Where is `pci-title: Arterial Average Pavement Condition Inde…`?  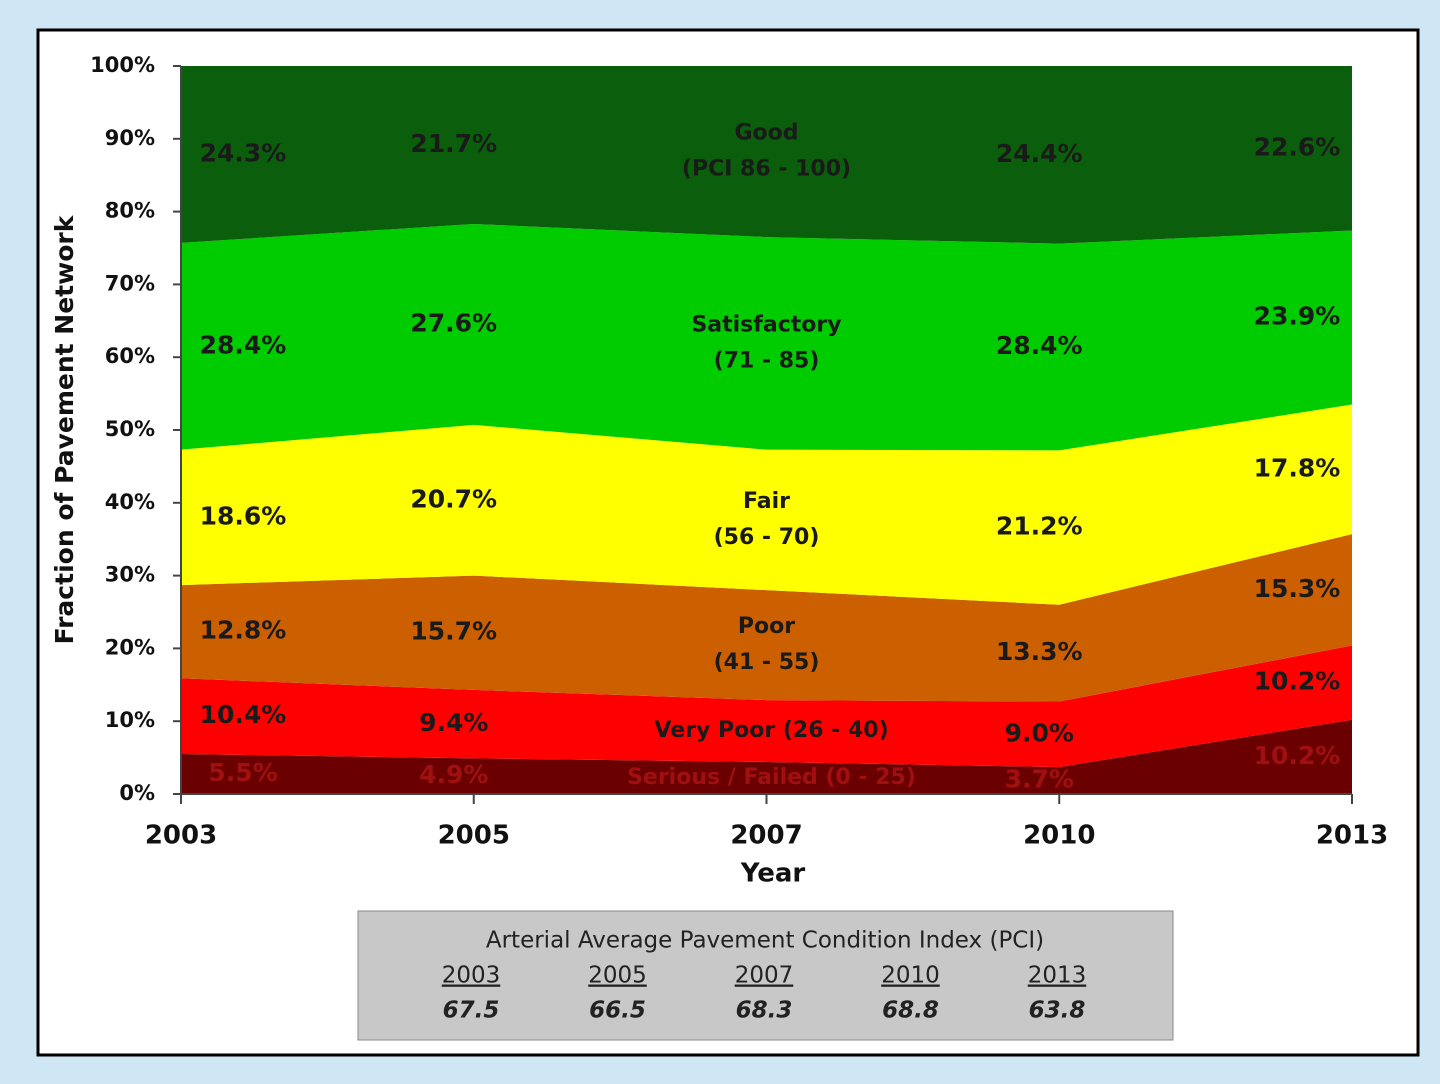 pci-title: Arterial Average Pavement Condition Inde… is located at coordinates (765, 941).